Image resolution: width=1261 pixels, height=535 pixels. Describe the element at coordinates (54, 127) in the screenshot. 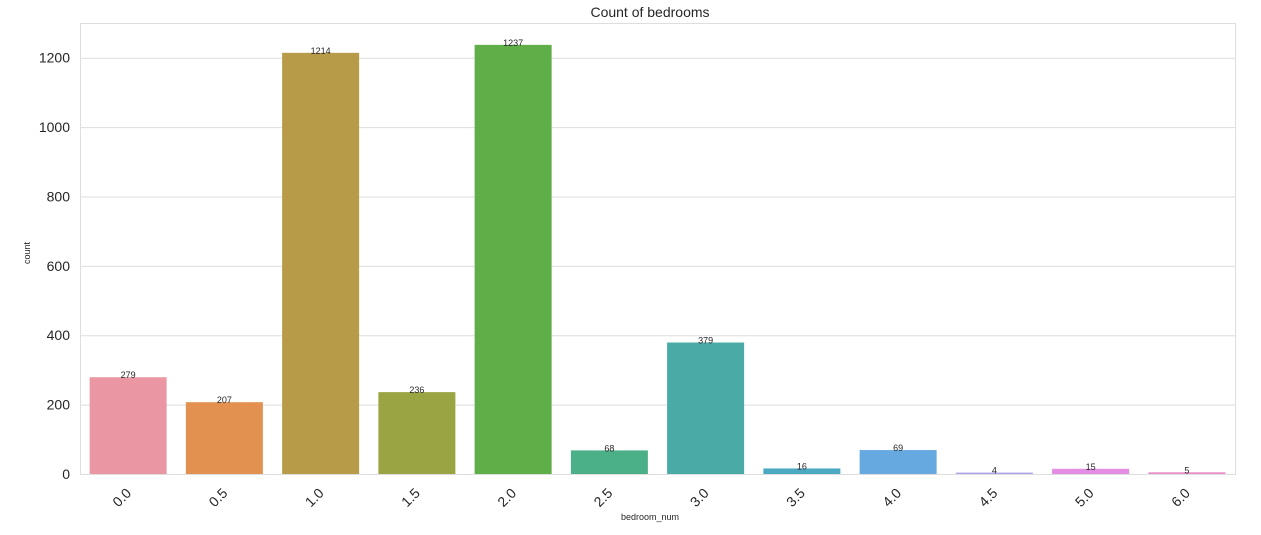

I see `y-tick-label: 1000` at that location.